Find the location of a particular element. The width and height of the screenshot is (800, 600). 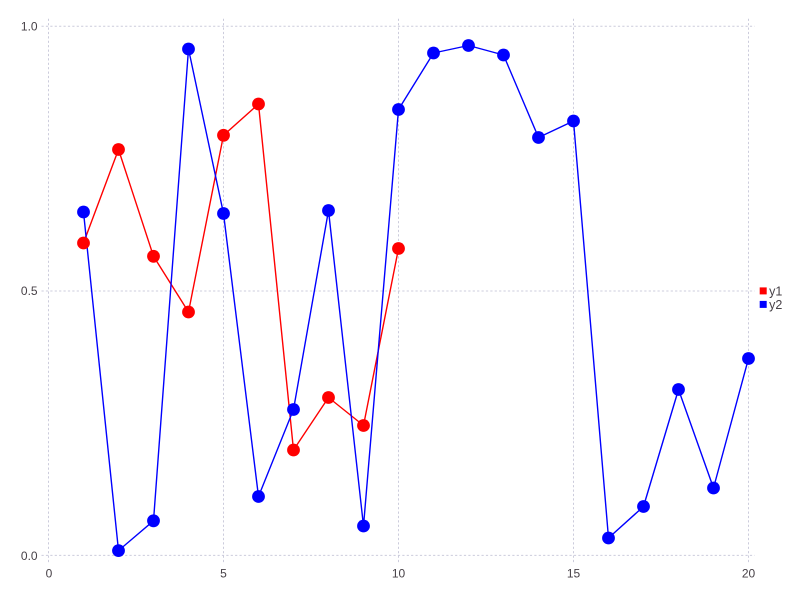

svg-text: 0.0 is located at coordinates (29, 556).